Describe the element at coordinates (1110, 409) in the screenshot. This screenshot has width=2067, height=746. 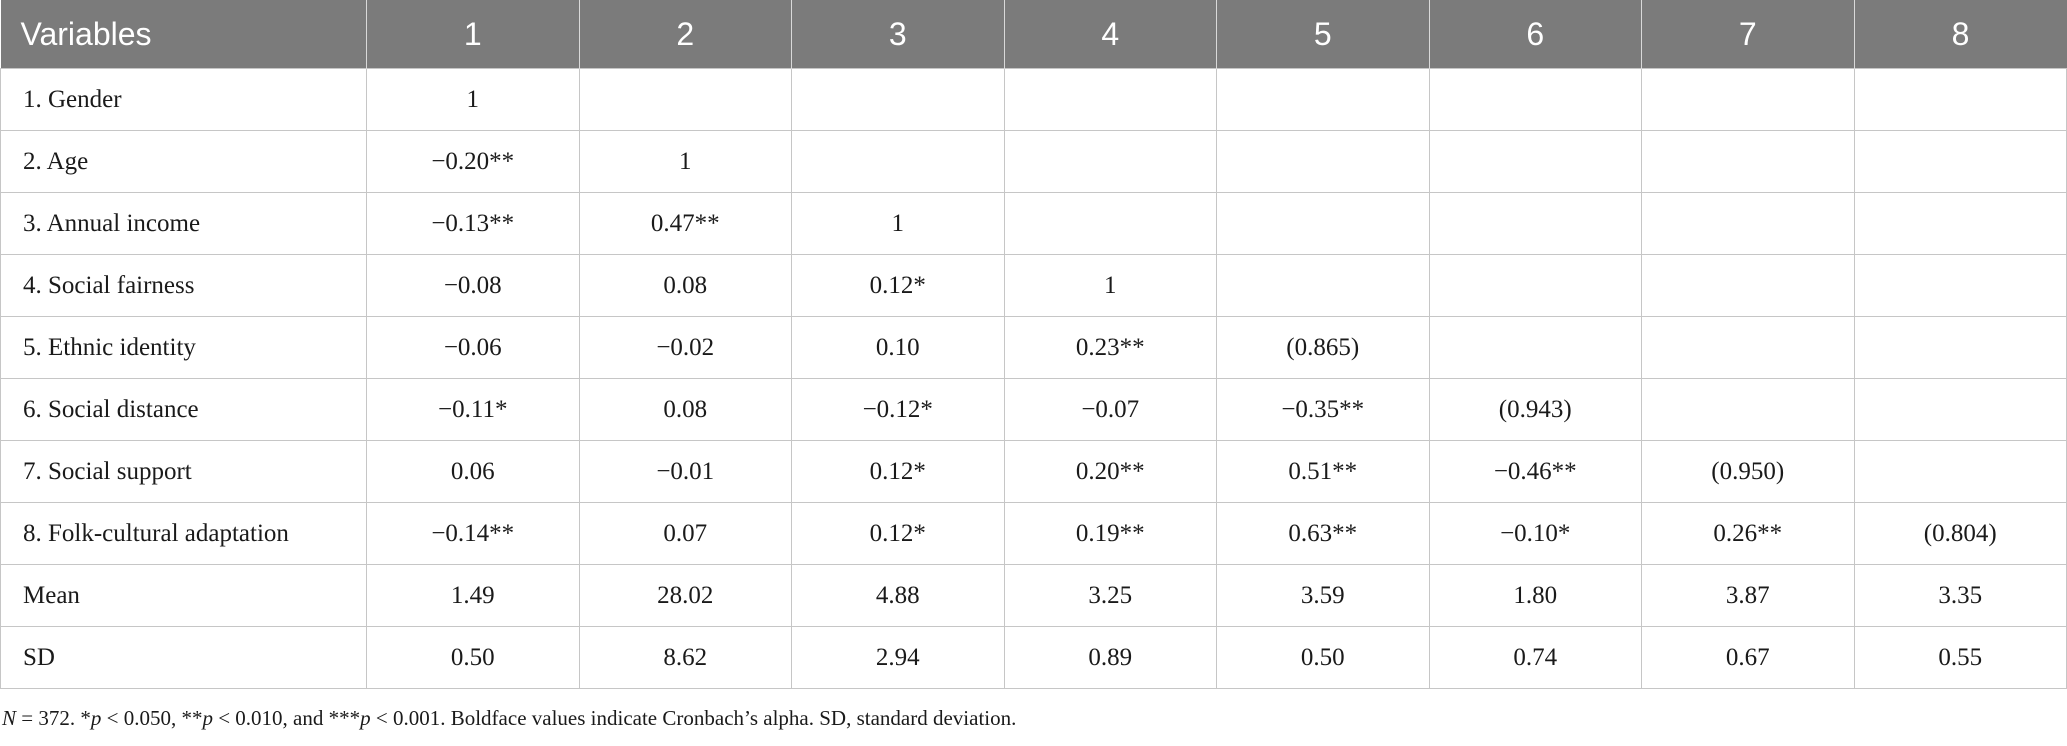
I see `table-cell: −0.07` at that location.